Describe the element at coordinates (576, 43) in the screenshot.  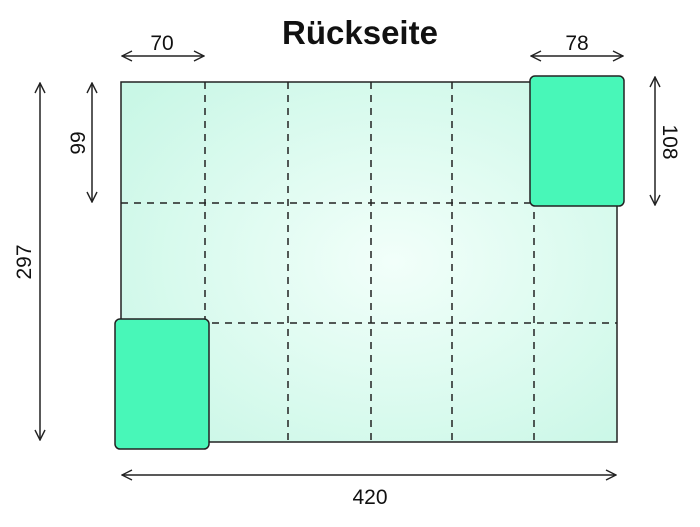
I see `dimension-label-label-width: 78` at that location.